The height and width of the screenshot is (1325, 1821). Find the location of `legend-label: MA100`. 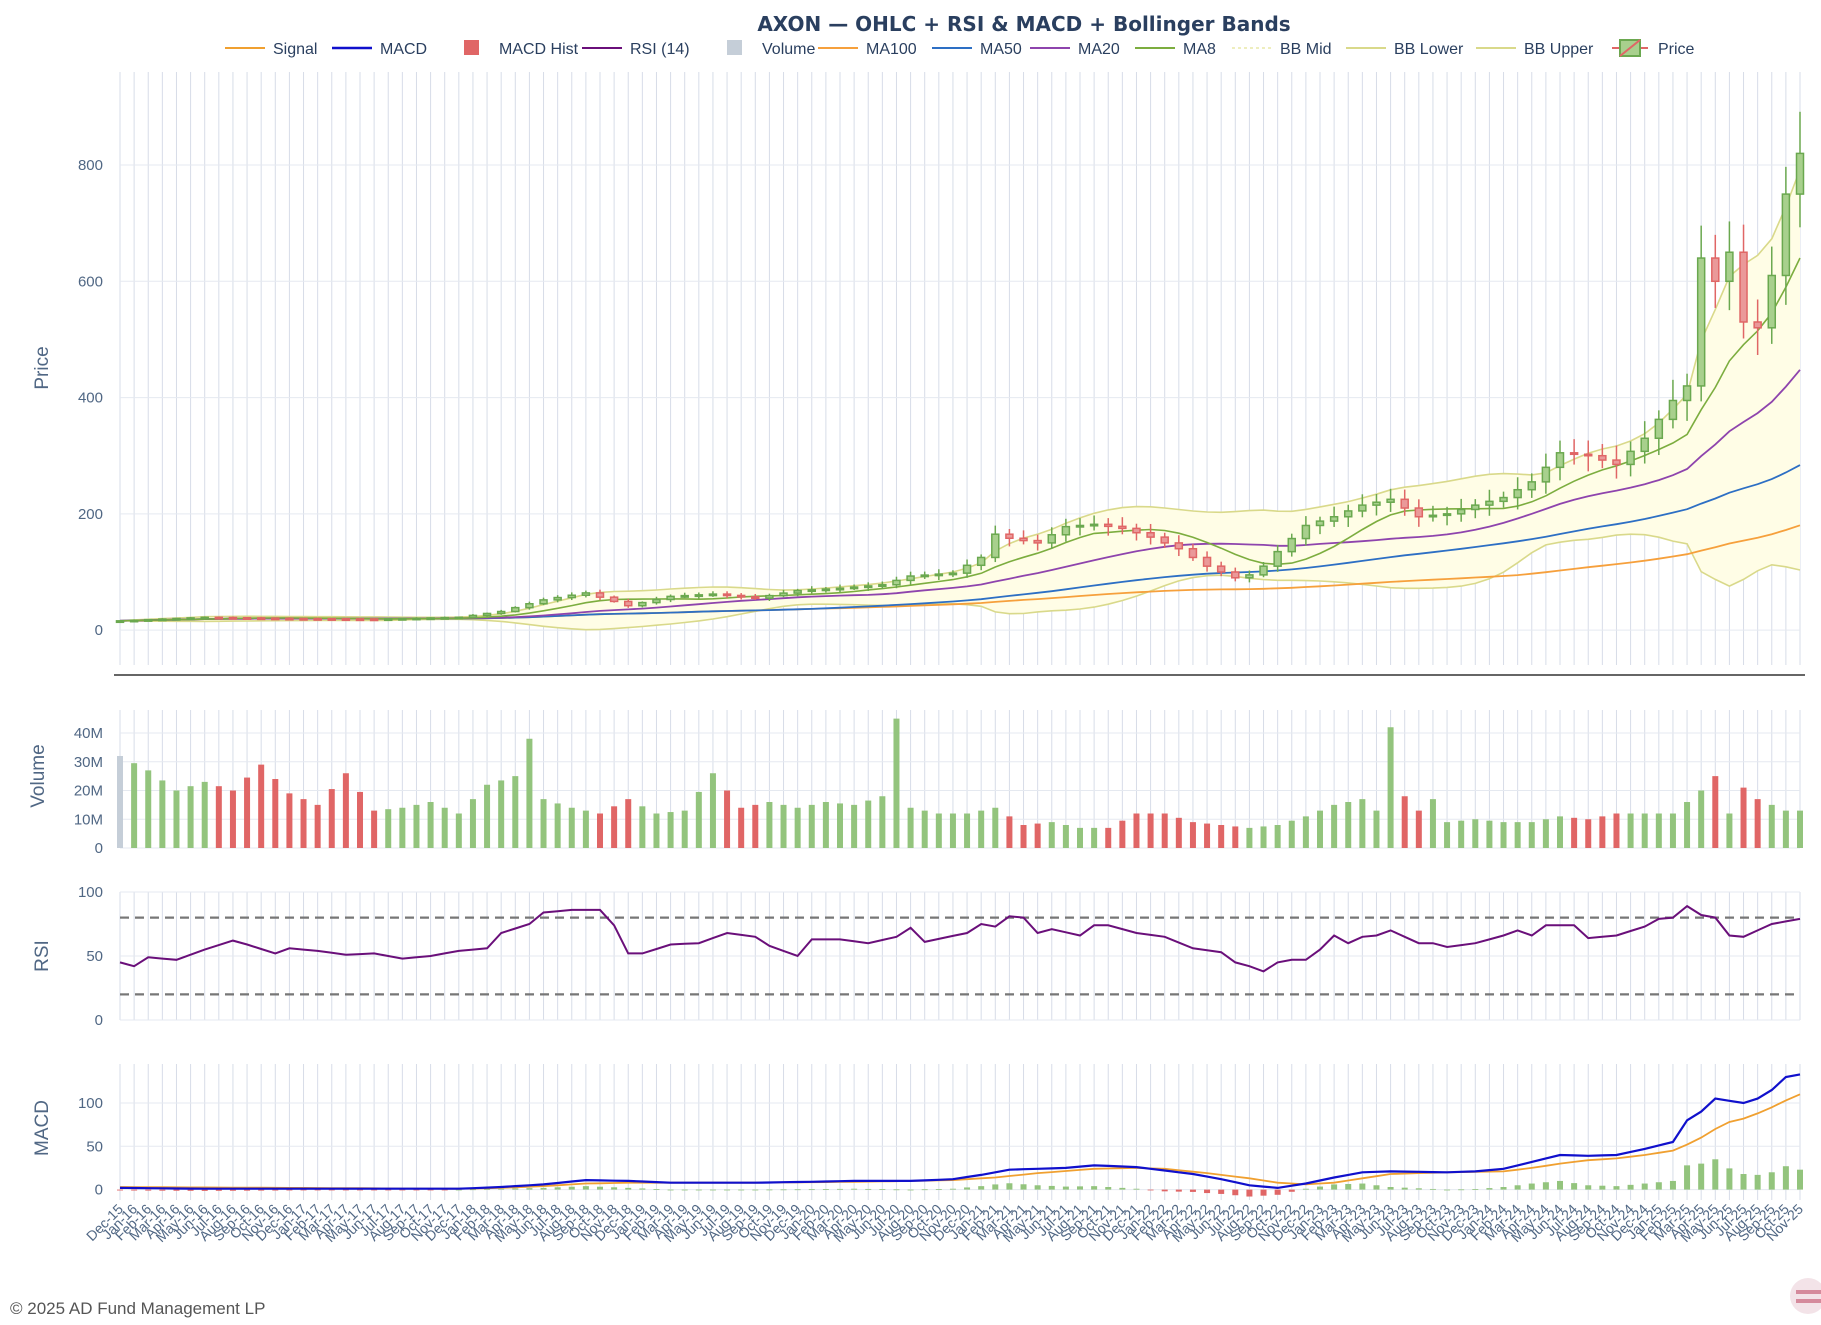

legend-label: MA100 is located at coordinates (891, 49).